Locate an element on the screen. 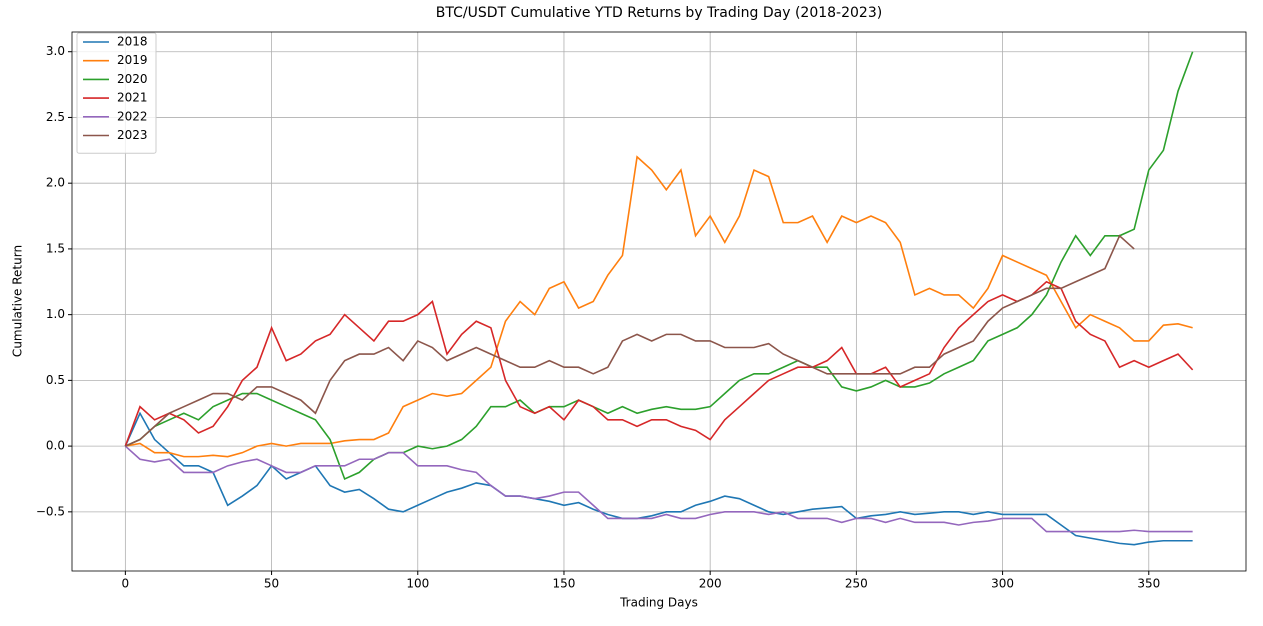 The width and height of the screenshot is (1263, 626). legend-label: 2022 is located at coordinates (132, 116).